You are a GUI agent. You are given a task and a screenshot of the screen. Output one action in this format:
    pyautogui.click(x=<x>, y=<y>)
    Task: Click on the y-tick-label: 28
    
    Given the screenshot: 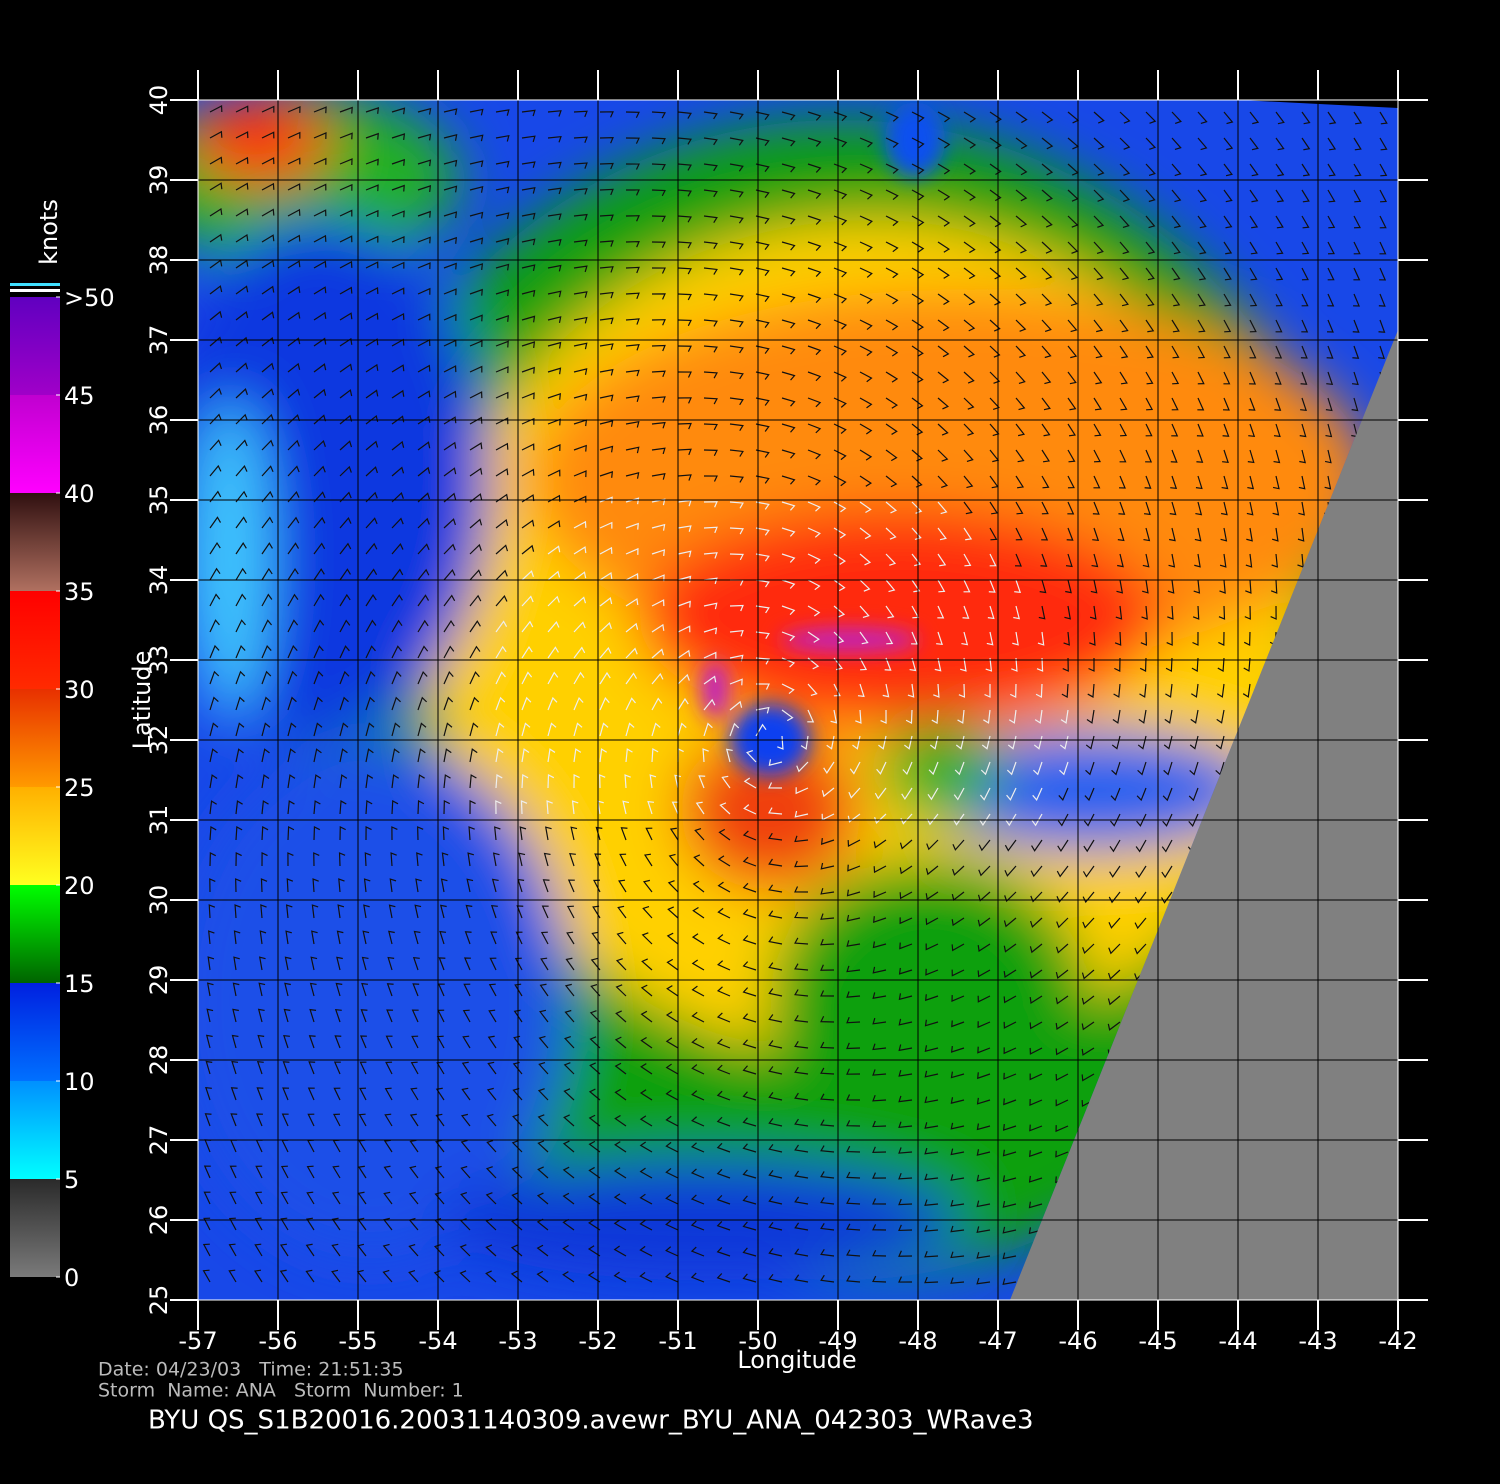 What is the action you would take?
    pyautogui.click(x=159, y=1060)
    